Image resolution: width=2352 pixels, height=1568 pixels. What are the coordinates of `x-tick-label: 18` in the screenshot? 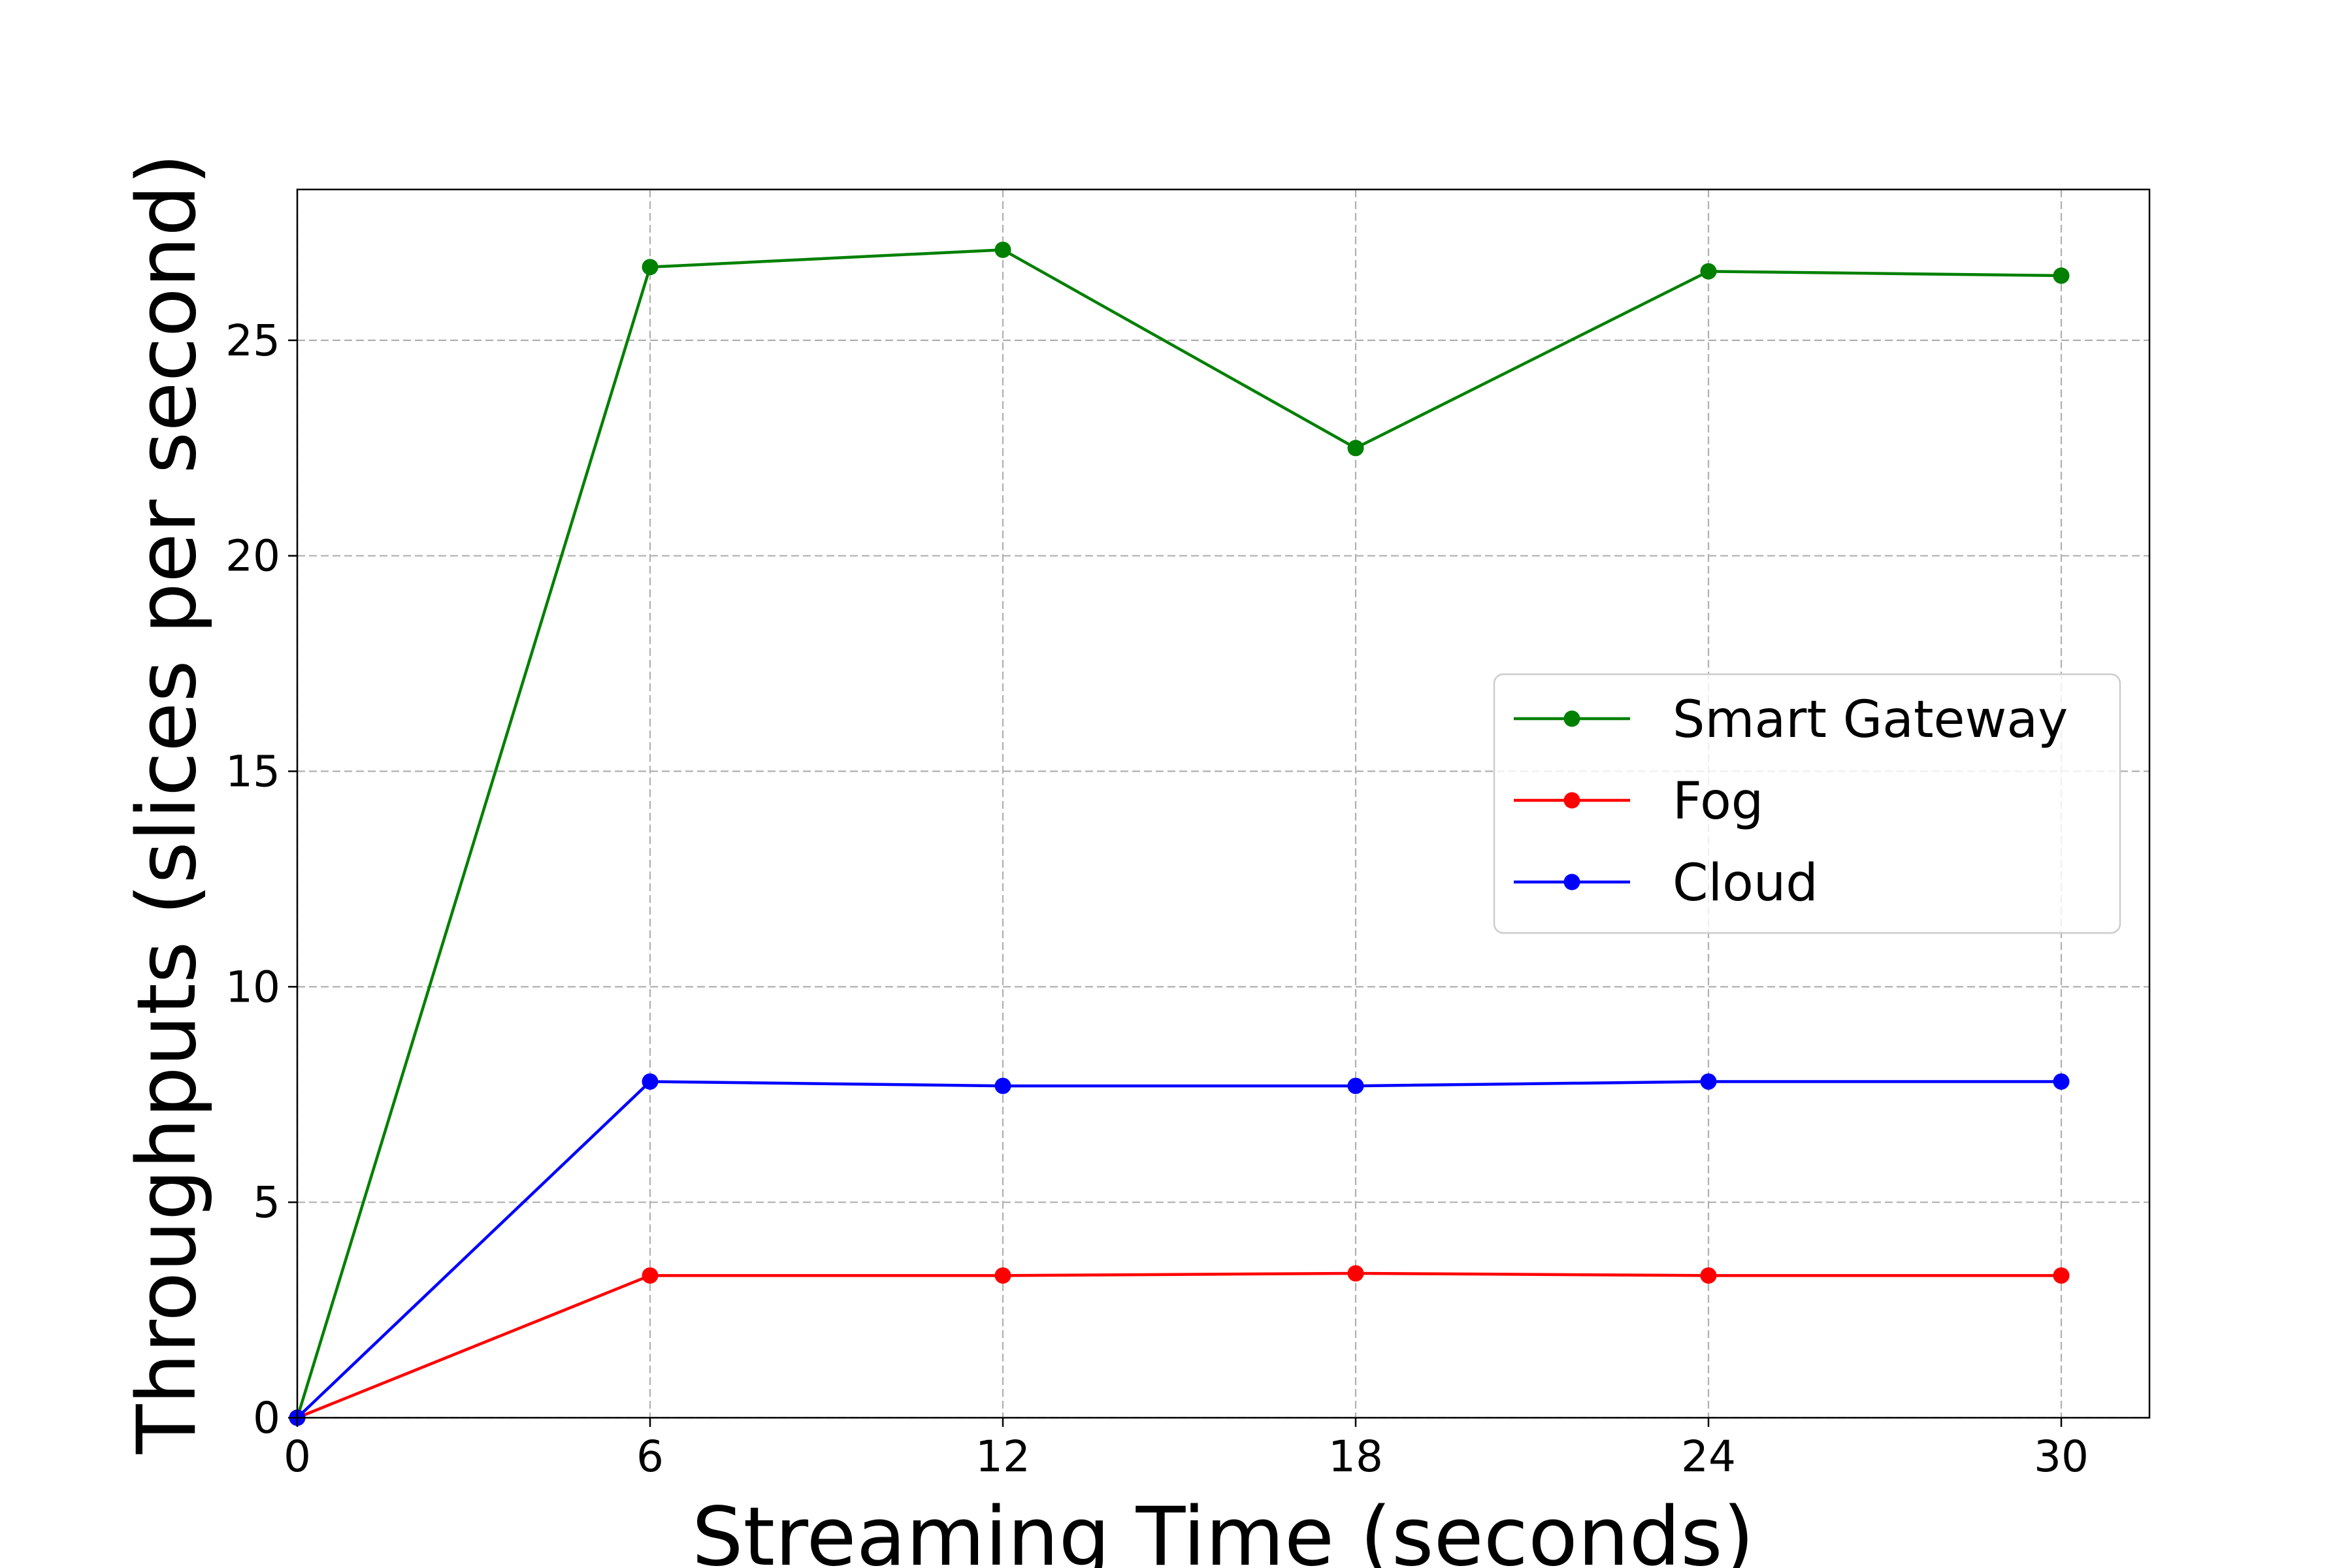 It's located at (1355, 1456).